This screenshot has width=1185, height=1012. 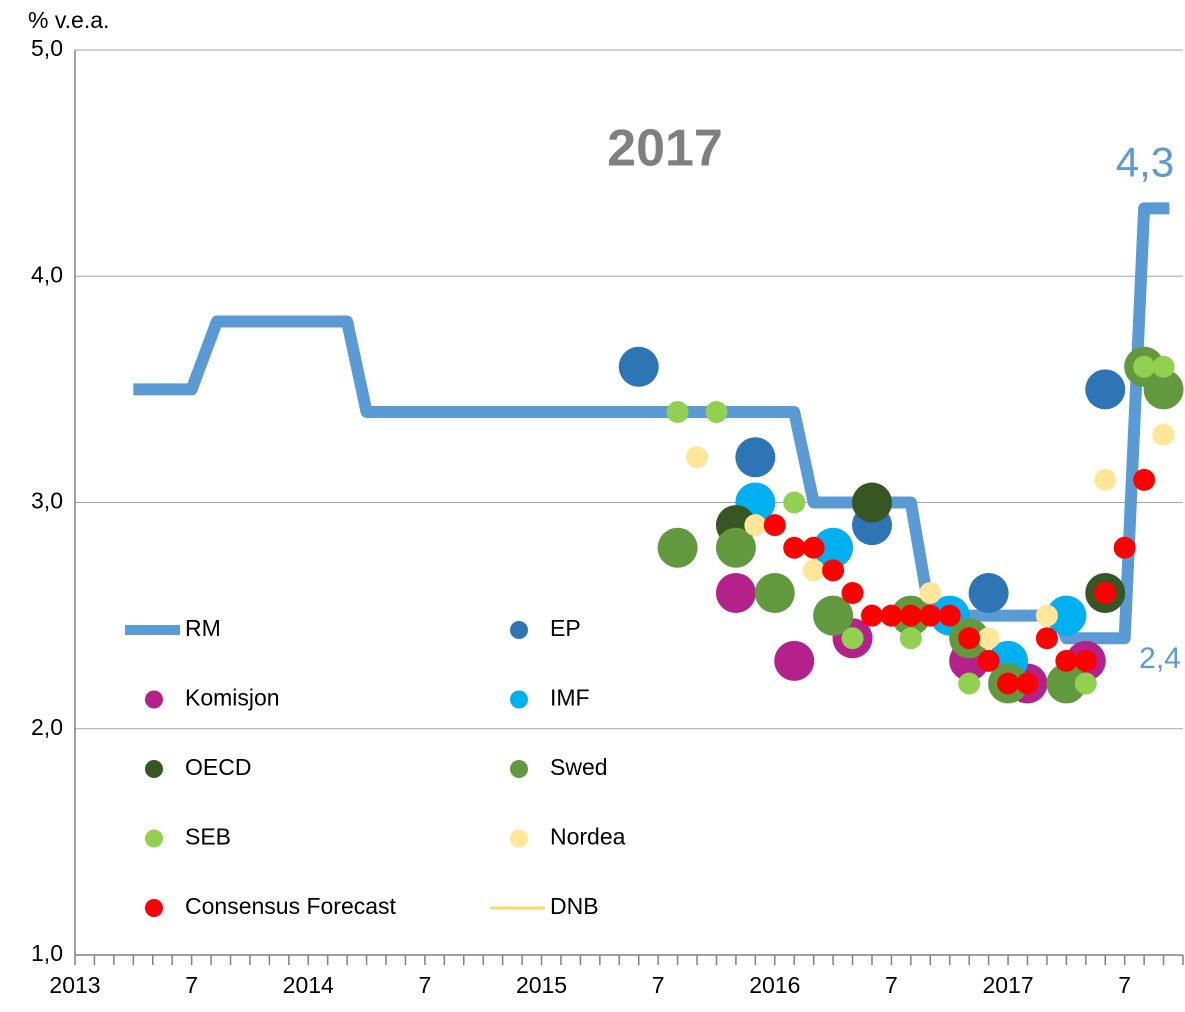 What do you see at coordinates (574, 906) in the screenshot?
I see `legend-label: DNB` at bounding box center [574, 906].